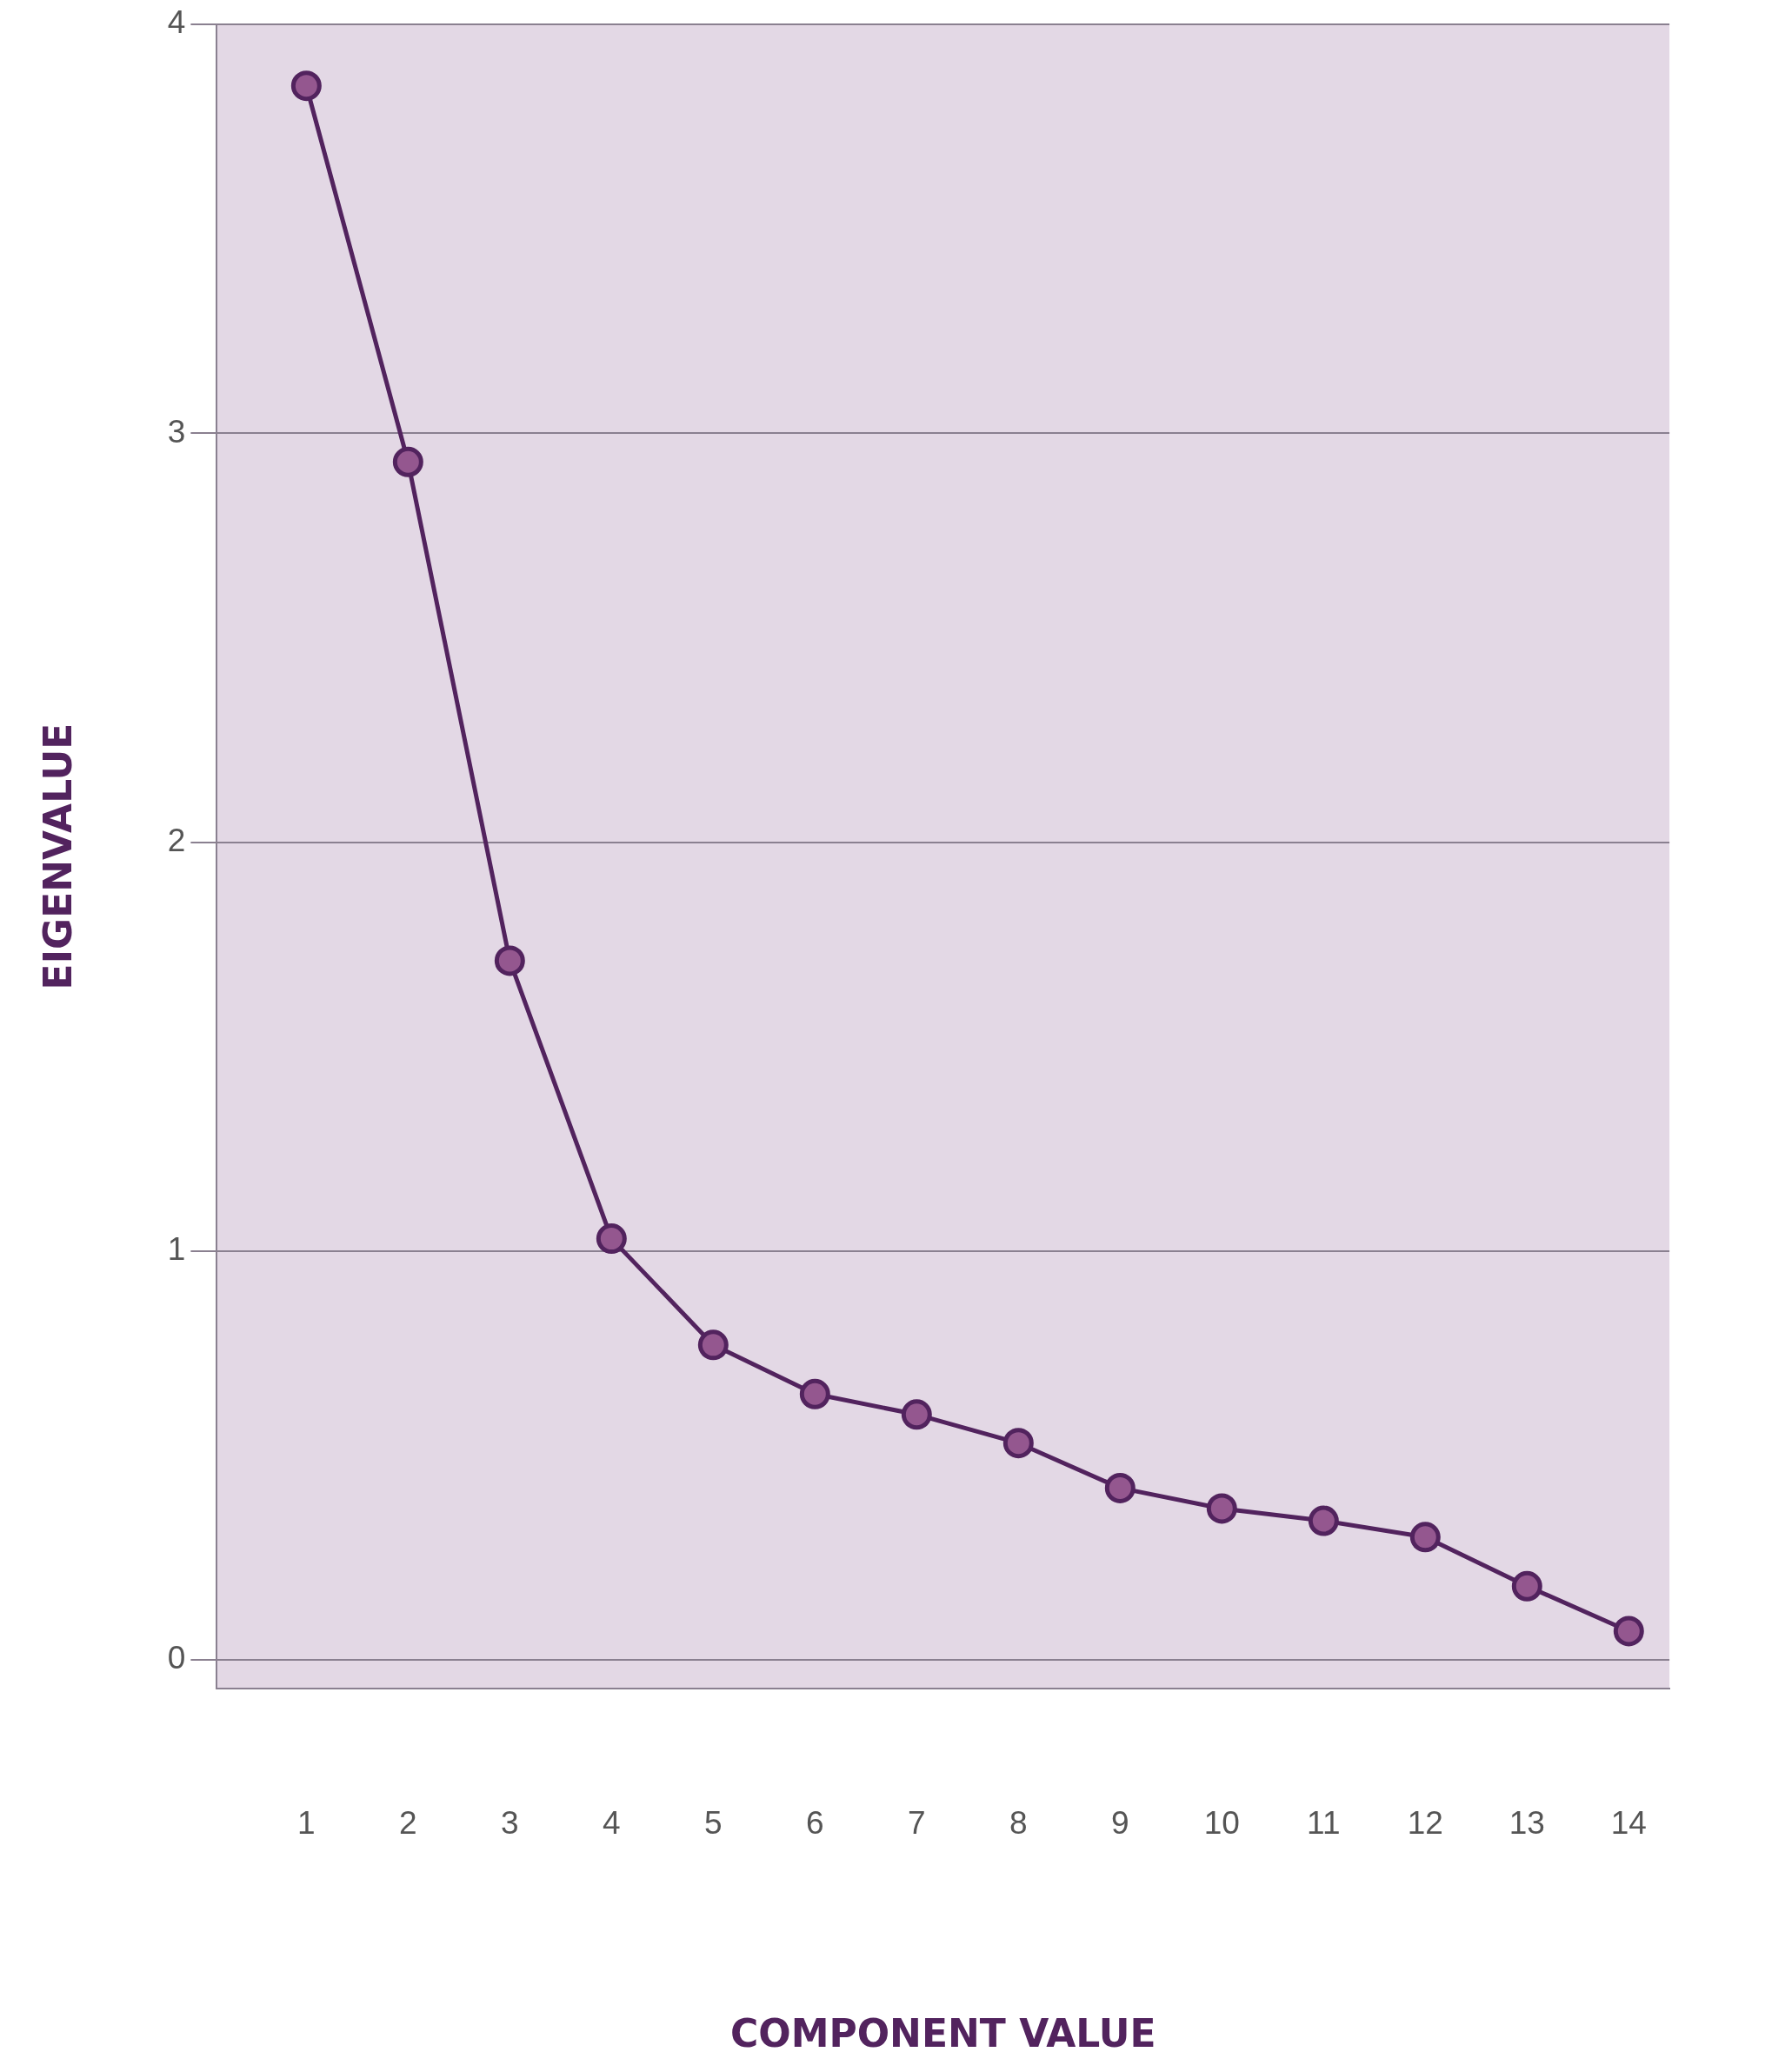 Image resolution: width=1765 pixels, height=2072 pixels. I want to click on y-tick-label: 3, so click(177, 432).